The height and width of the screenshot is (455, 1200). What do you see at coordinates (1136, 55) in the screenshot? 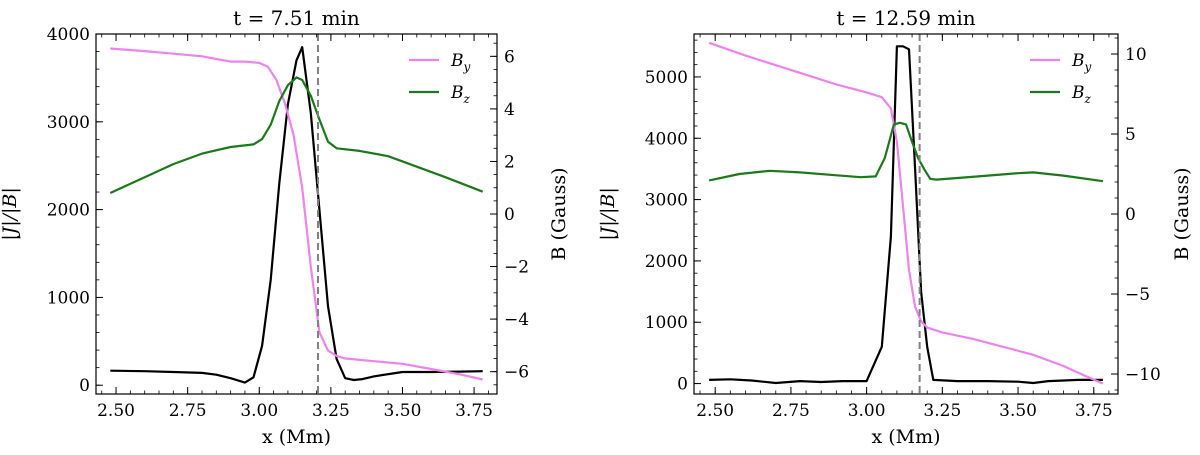
I see `y-right-tick-label: 10` at bounding box center [1136, 55].